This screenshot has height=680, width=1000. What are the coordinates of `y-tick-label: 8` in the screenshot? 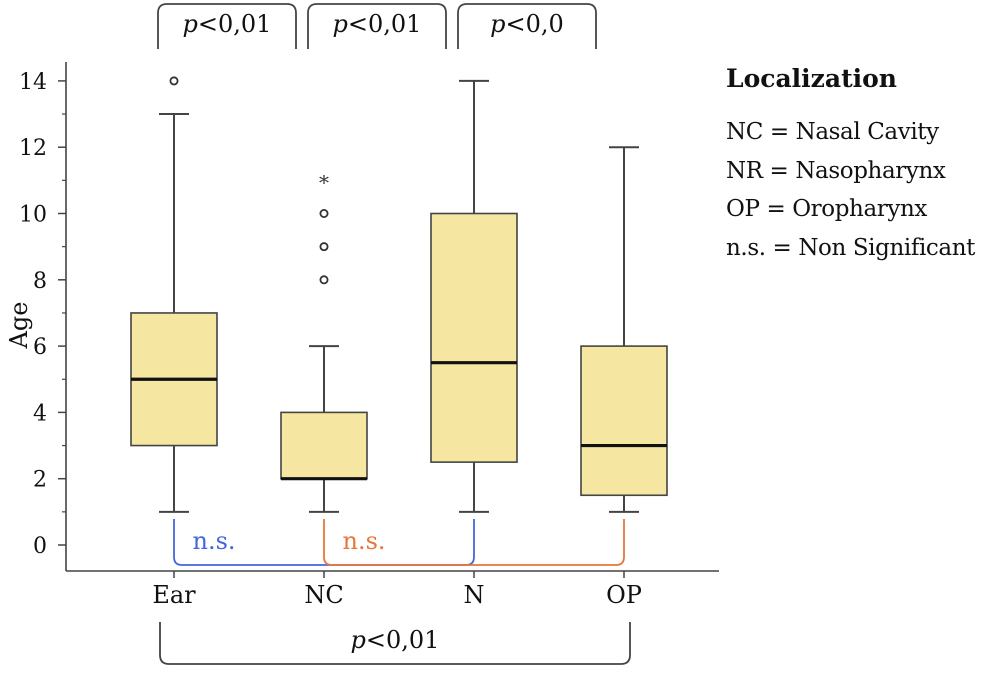 It's located at (40, 281).